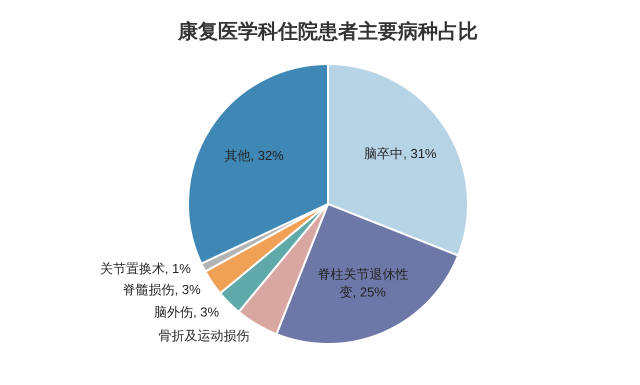 Image resolution: width=640 pixels, height=385 pixels. What do you see at coordinates (204, 335) in the screenshot?
I see `slice-label: 骨折及运动损伤` at bounding box center [204, 335].